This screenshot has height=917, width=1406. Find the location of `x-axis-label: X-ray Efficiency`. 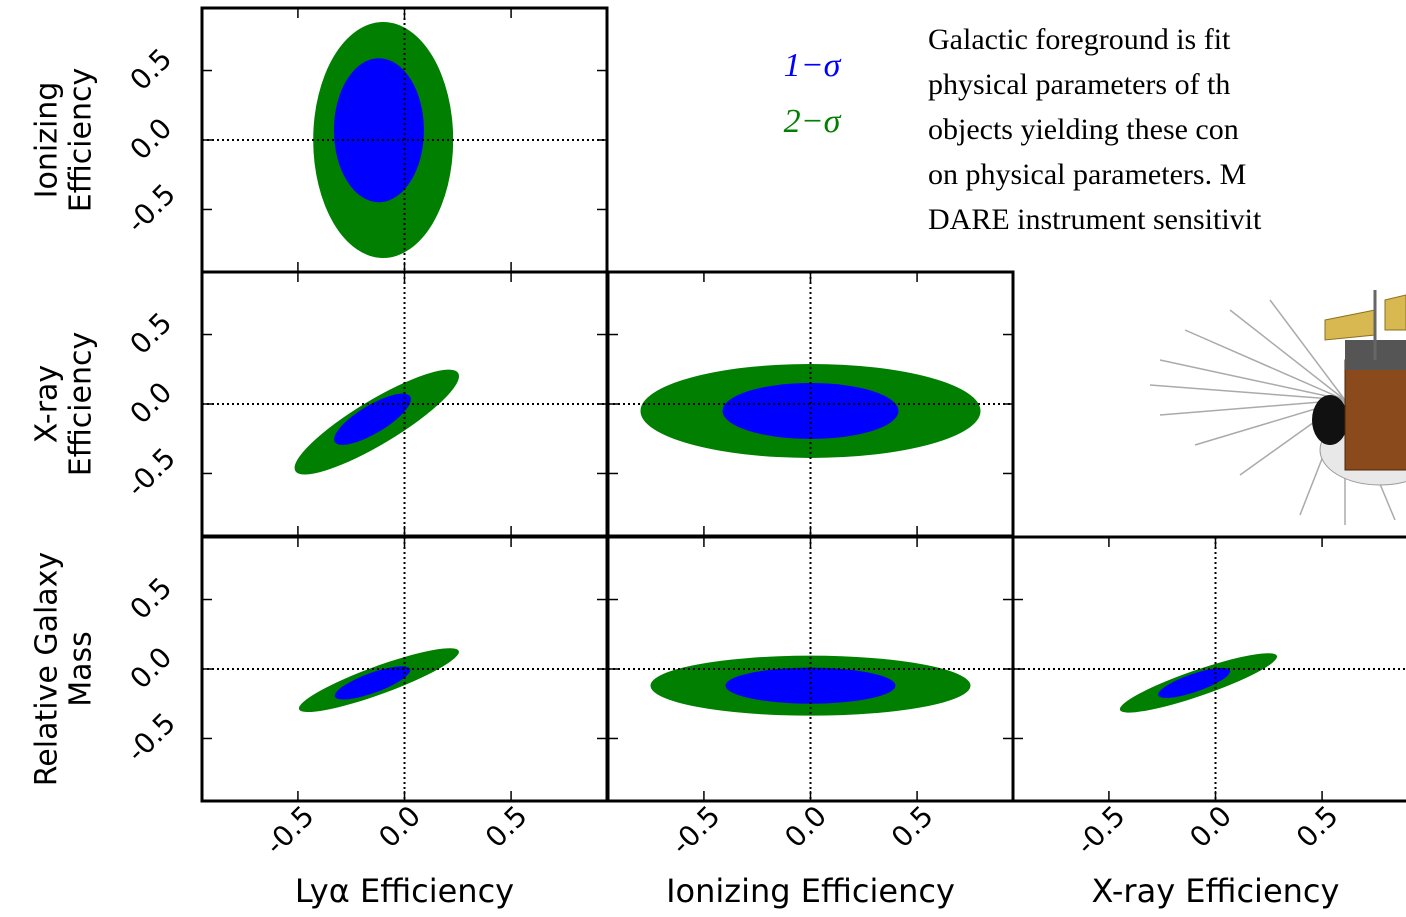

x-axis-label: X-ray Efficiency is located at coordinates (1216, 891).